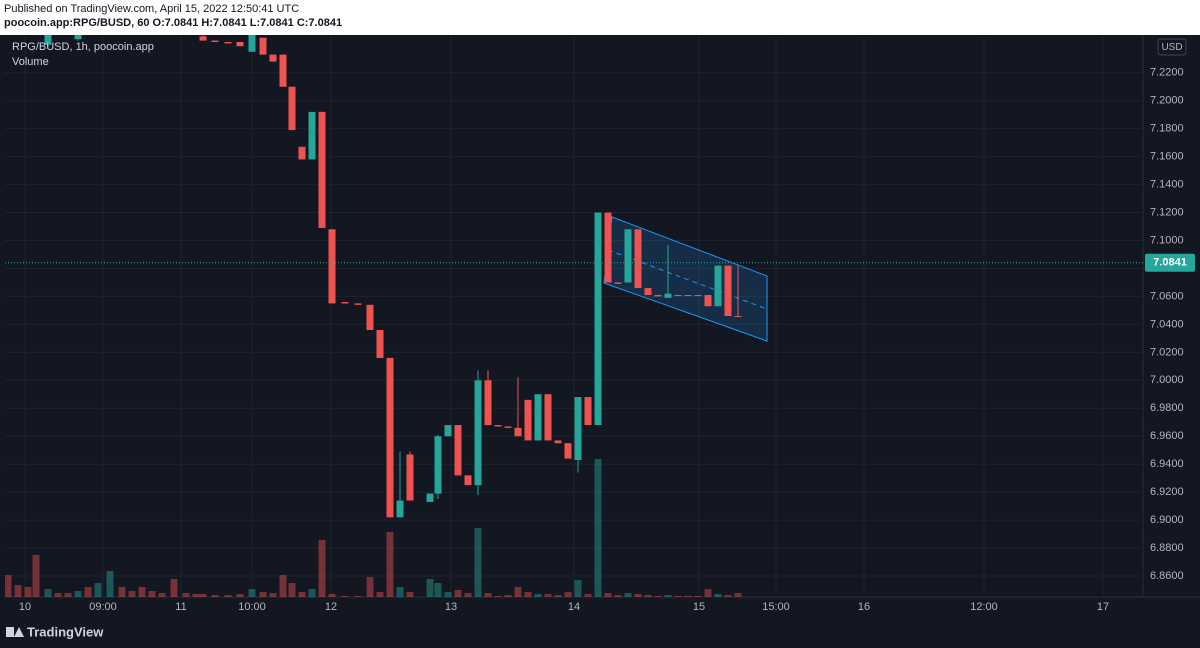 The width and height of the screenshot is (1200, 648). I want to click on y-tick-label: 7.0000, so click(1167, 380).